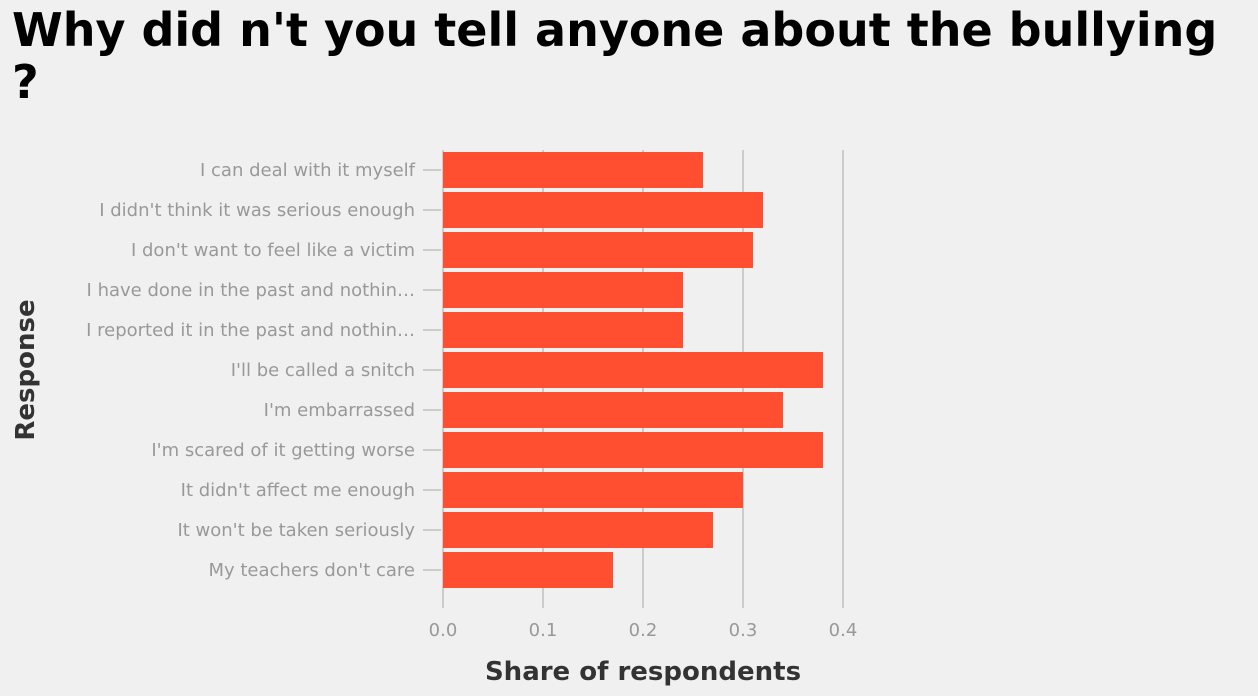  What do you see at coordinates (308, 170) in the screenshot?
I see `y-tick-label: I can deal with it myself` at bounding box center [308, 170].